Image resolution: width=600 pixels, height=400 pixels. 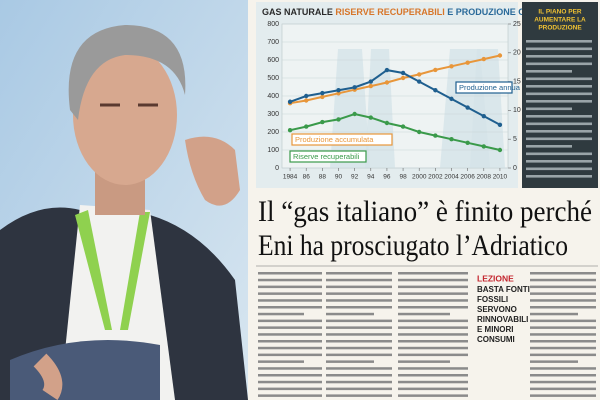 What do you see at coordinates (419, 177) in the screenshot?
I see `x-tick-label: 2000` at bounding box center [419, 177].